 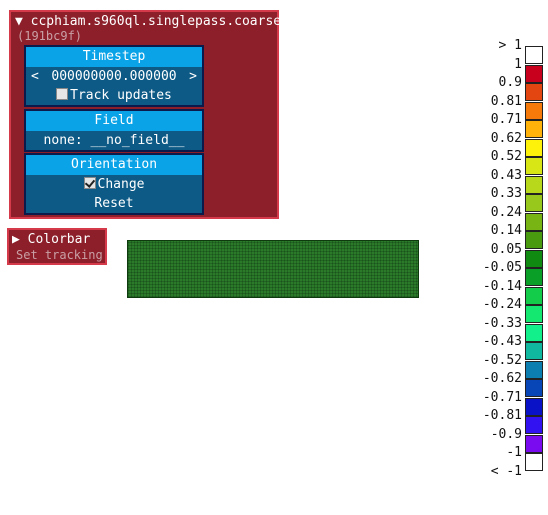 What do you see at coordinates (156, 21) in the screenshot?
I see `dataset-title: ccphiam.s960ql.singlepass.coarse` at bounding box center [156, 21].